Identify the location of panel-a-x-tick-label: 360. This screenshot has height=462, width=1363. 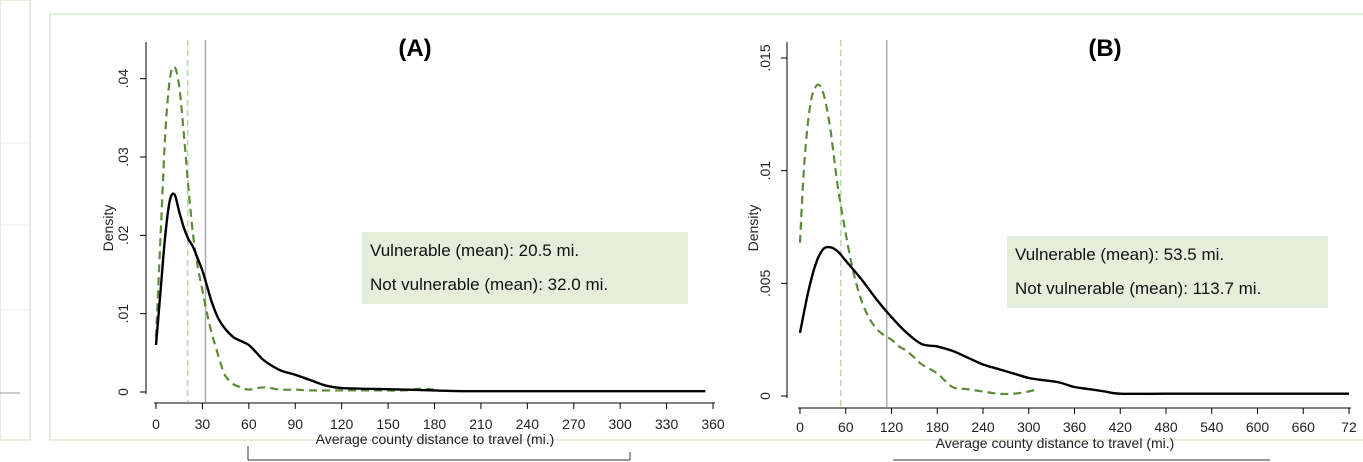
(713, 424).